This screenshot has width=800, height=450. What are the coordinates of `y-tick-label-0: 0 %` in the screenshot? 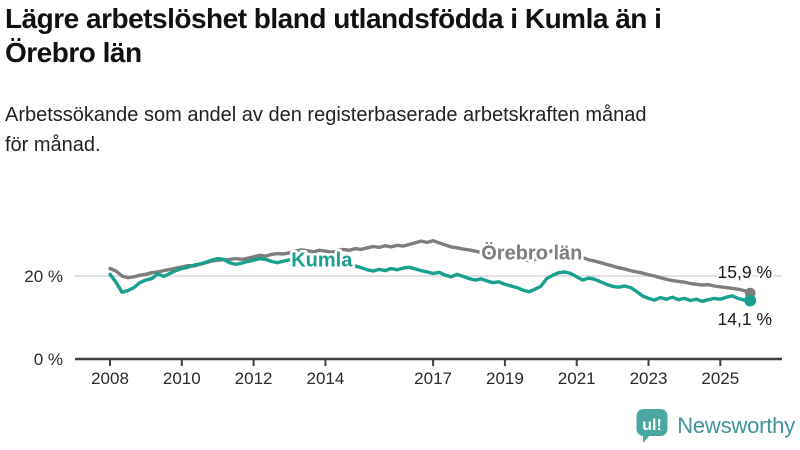 It's located at (48, 359).